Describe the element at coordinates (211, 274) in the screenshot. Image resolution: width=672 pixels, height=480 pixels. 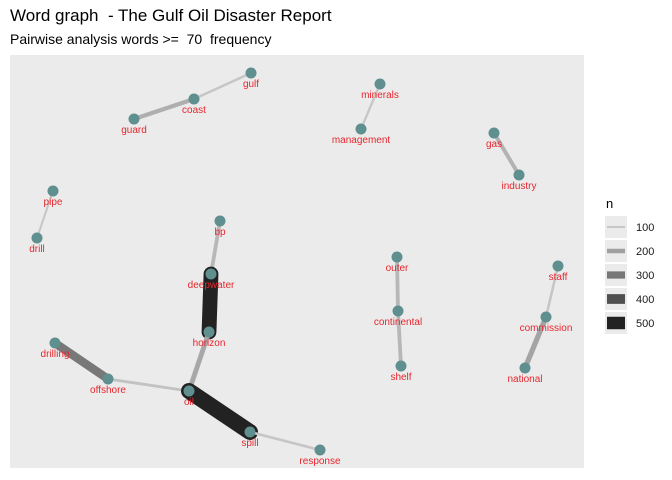
I see `node-deepwater` at that location.